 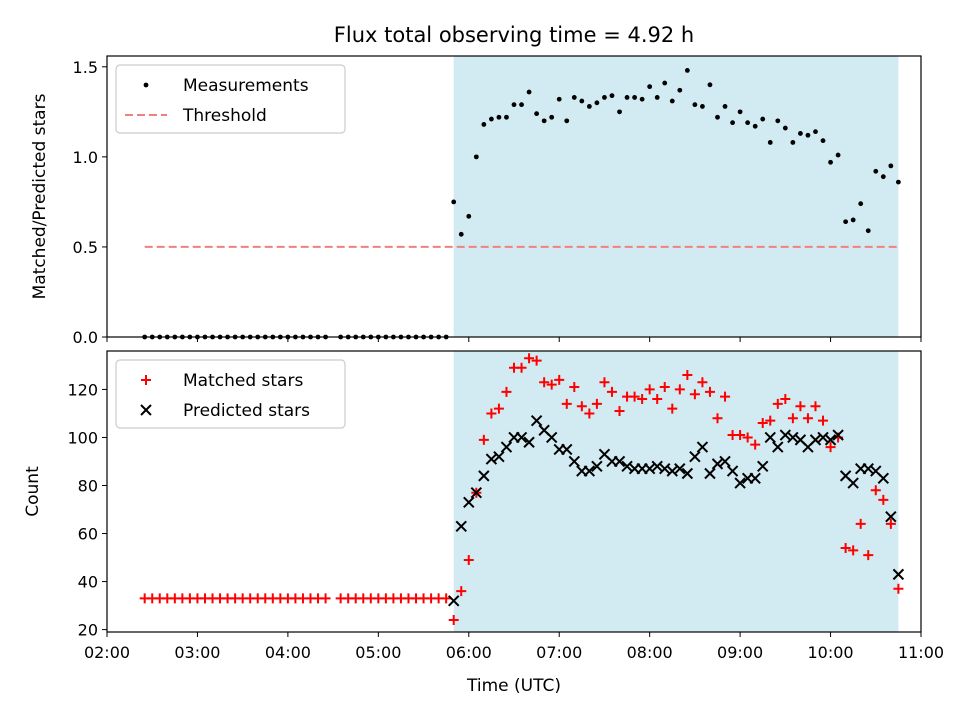 I want to click on y-tick-label: 60, so click(x=88, y=534).